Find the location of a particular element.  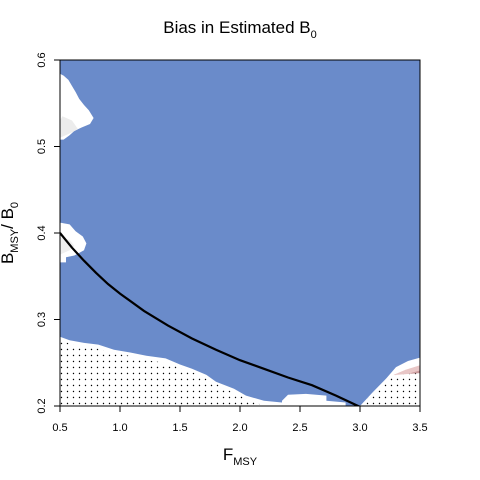

chart-title: Bias in Estimated B0 is located at coordinates (240, 29).